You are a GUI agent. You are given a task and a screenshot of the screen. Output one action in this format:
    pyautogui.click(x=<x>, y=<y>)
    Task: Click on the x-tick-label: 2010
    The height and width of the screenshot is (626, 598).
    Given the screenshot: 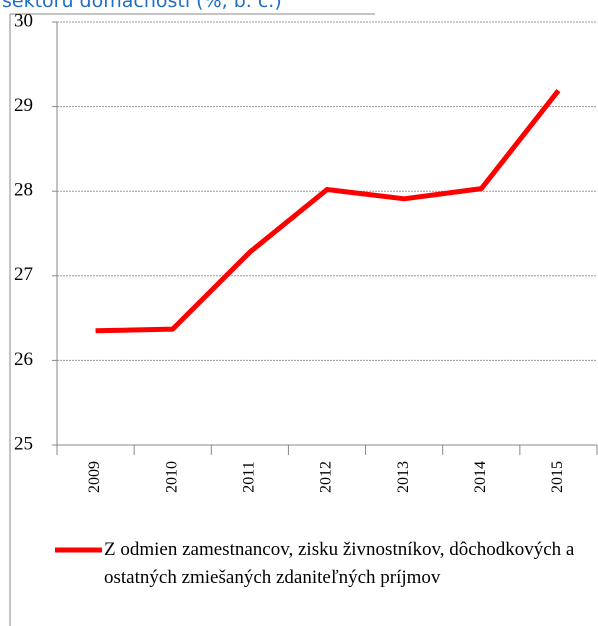 What is the action you would take?
    pyautogui.click(x=171, y=477)
    